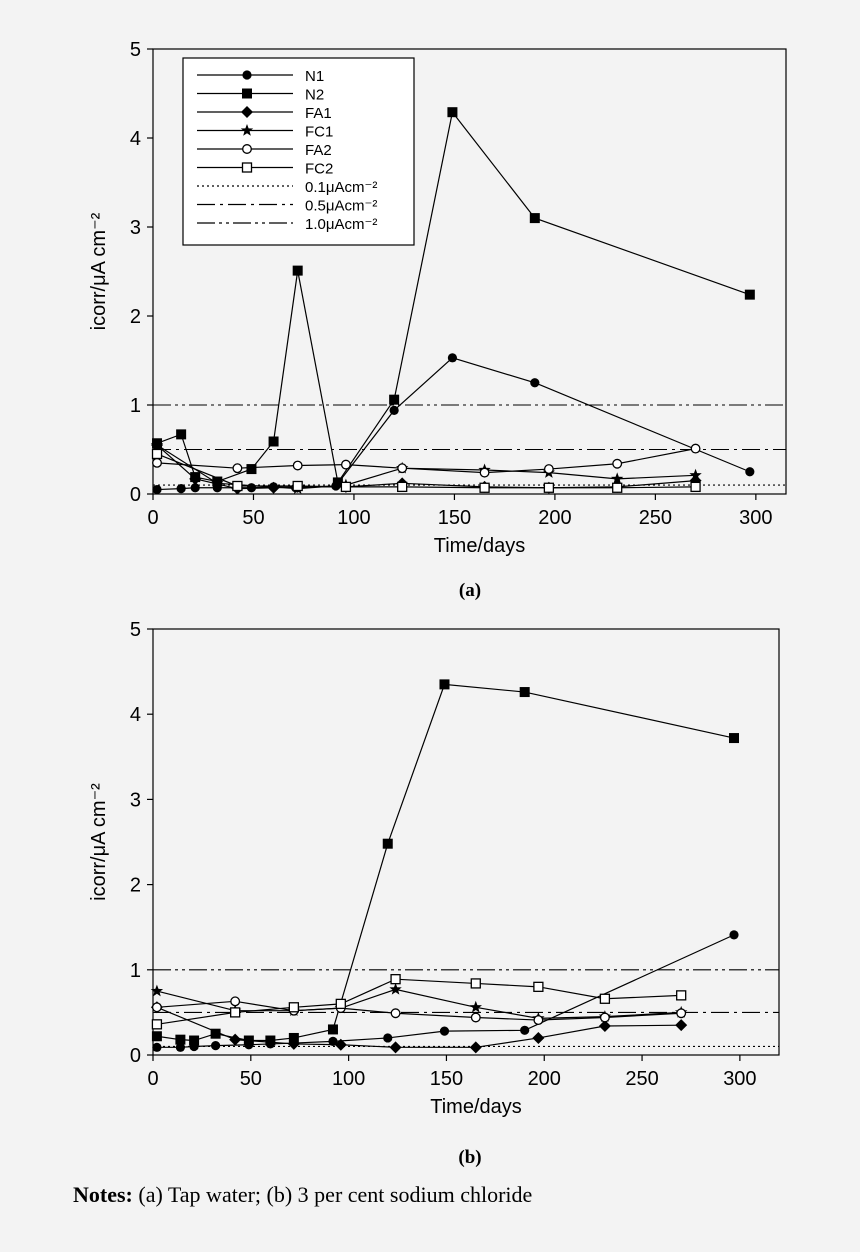 The image size is (860, 1252). Describe the element at coordinates (476, 1107) in the screenshot. I see `x-axis-label: Time/days` at that location.